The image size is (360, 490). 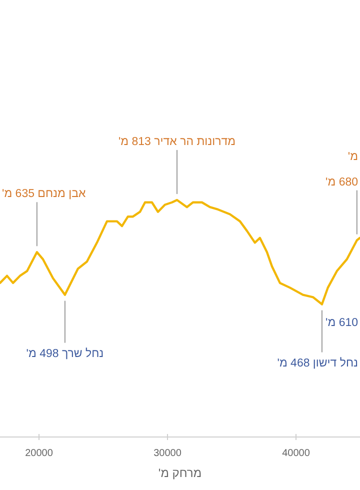 I want to click on x-tick-label: 30000, so click(x=168, y=453).